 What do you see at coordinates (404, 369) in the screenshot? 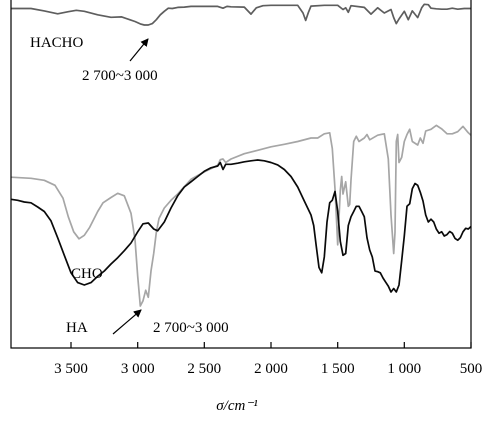
I see `x-tick-label: 1 000` at bounding box center [404, 369].